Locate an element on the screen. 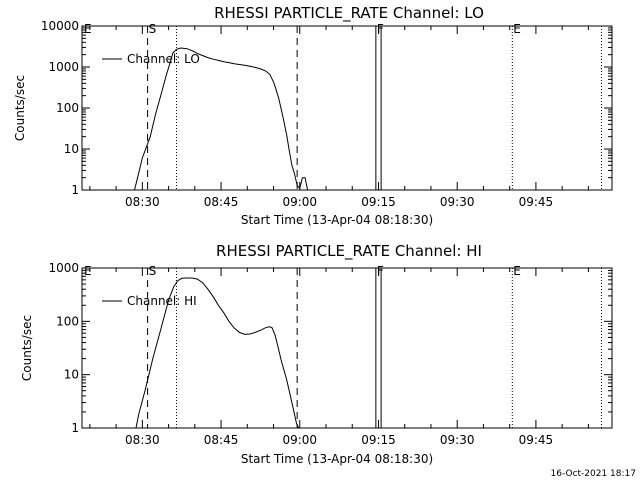 The width and height of the screenshot is (640, 480). chart-title: RHESSI PARTICLE_RATE Channel: LO is located at coordinates (349, 13).